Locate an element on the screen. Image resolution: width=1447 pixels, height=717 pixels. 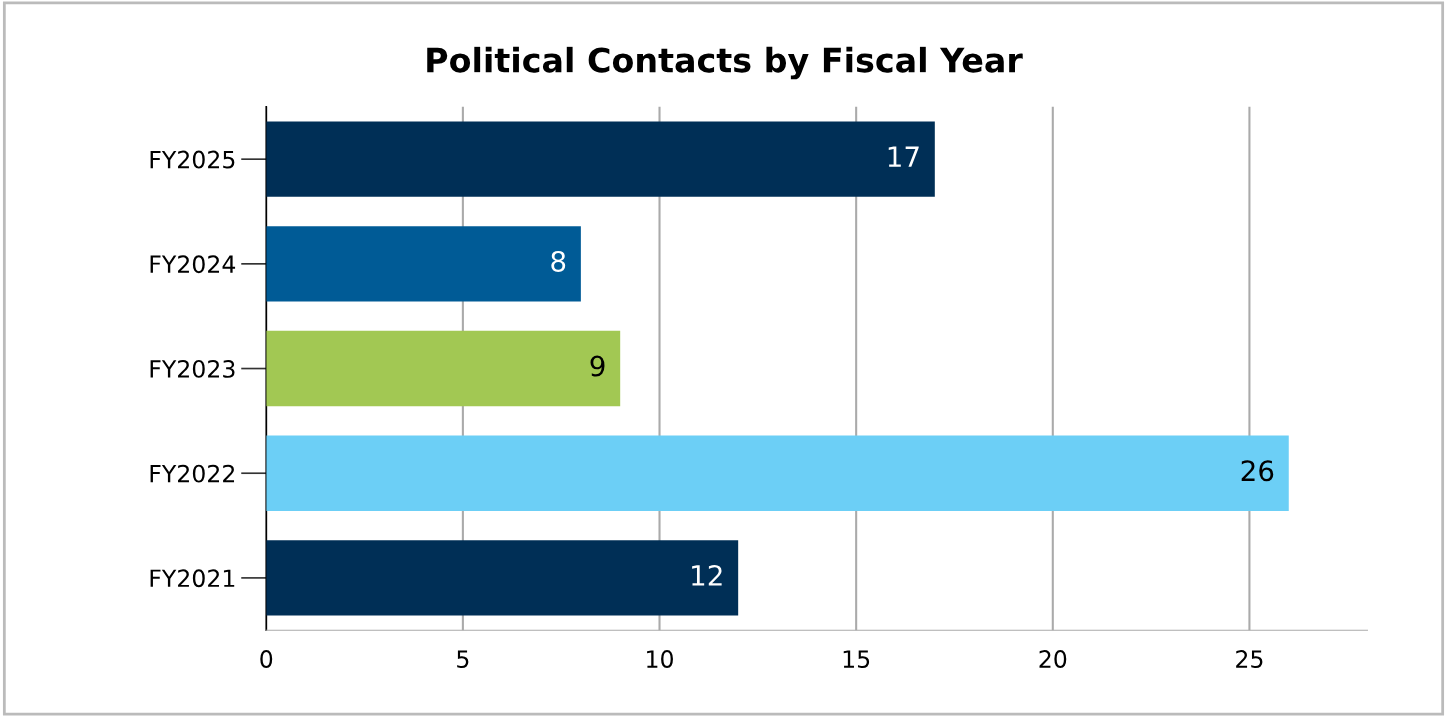
x-tick-label: 5 is located at coordinates (463, 659).